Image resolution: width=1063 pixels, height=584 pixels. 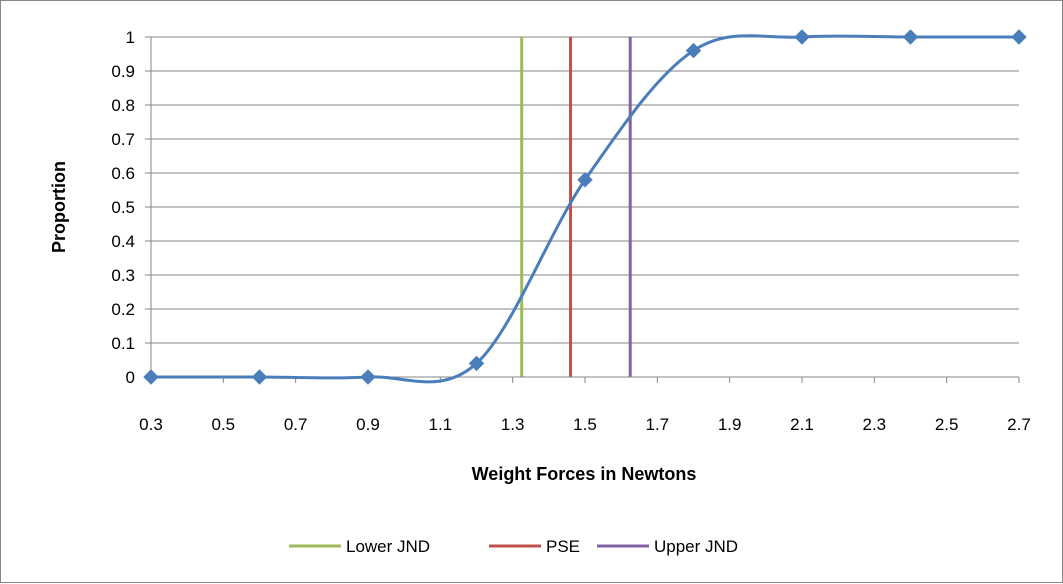 I want to click on x-tick-label: 0.9, so click(x=368, y=424).